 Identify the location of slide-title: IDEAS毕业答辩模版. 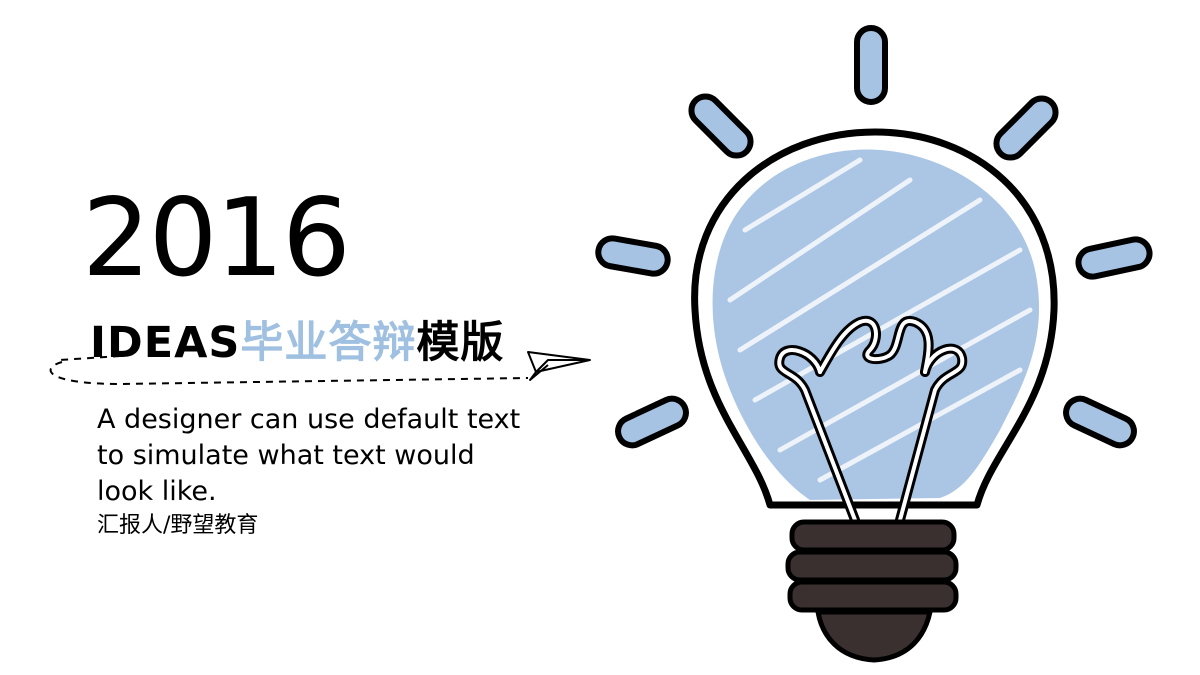
(310, 343).